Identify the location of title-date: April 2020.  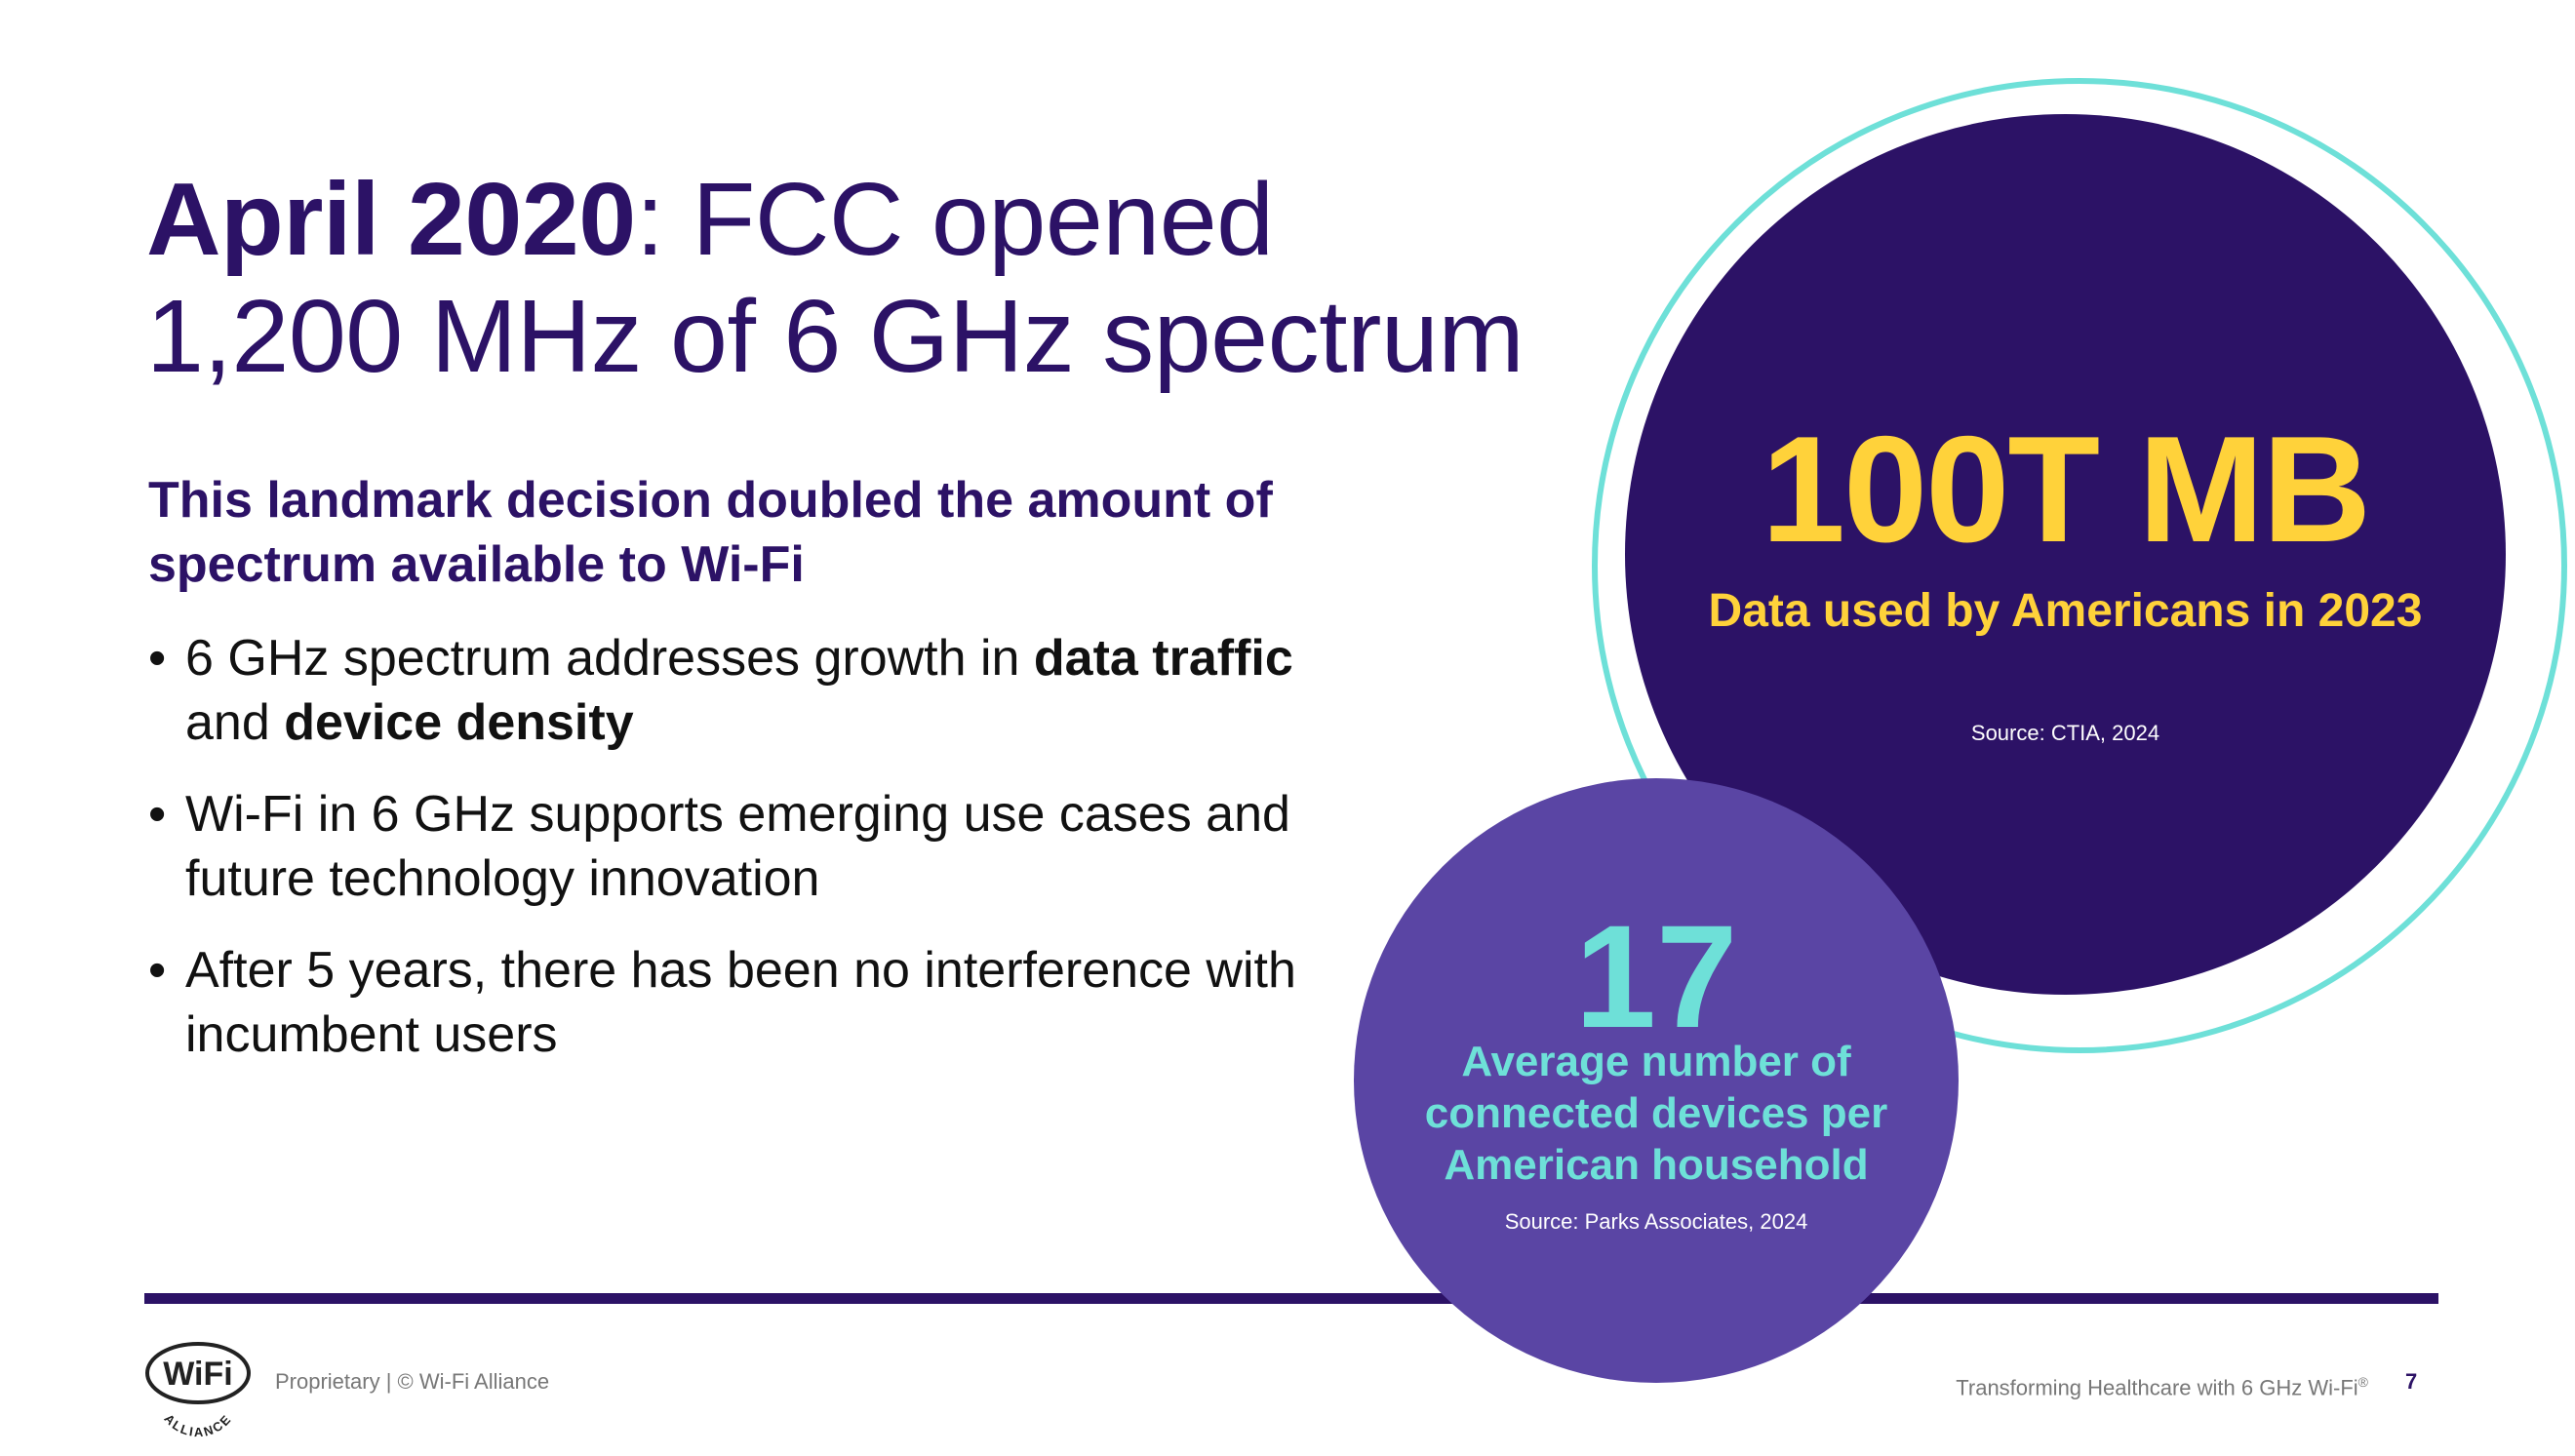
(391, 219).